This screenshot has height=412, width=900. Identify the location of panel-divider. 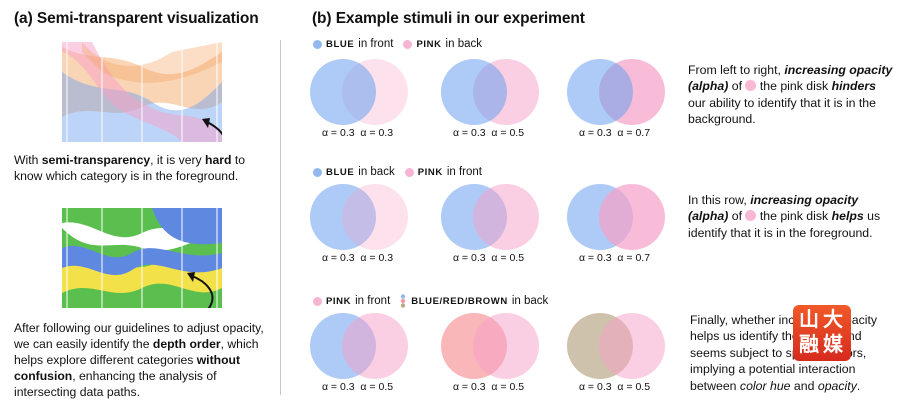
(280, 217).